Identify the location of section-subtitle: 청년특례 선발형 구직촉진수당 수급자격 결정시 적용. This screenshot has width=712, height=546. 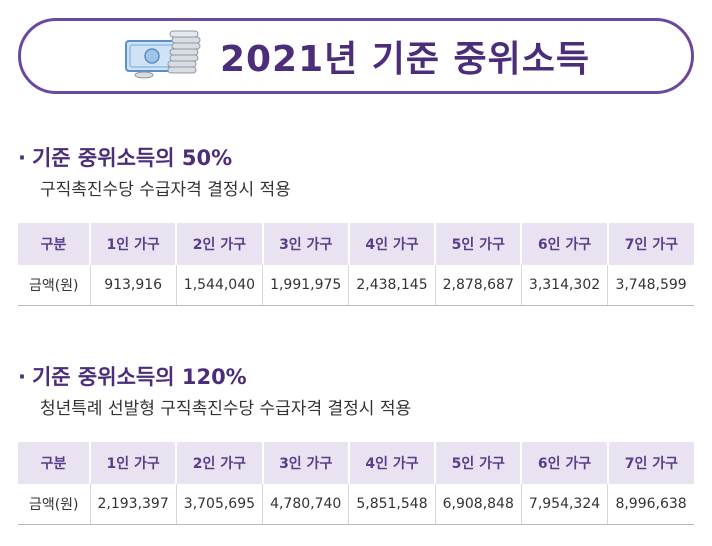
(226, 409).